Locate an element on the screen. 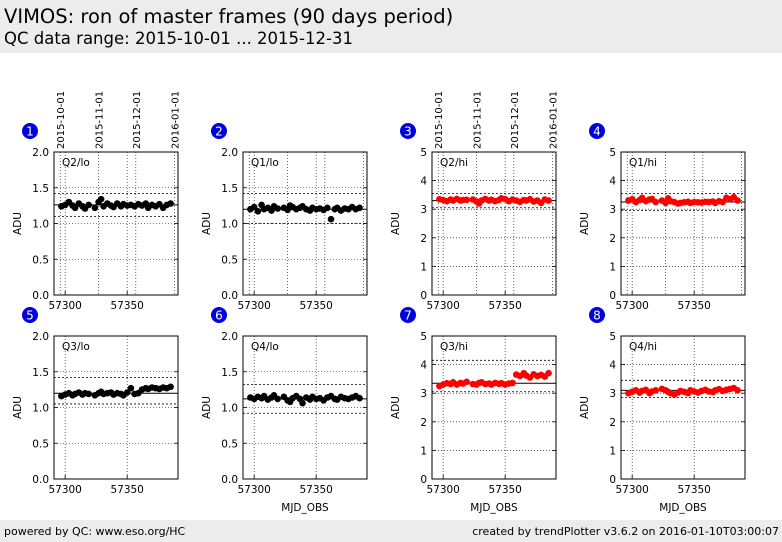  panel-label: Q4/lo is located at coordinates (265, 347).